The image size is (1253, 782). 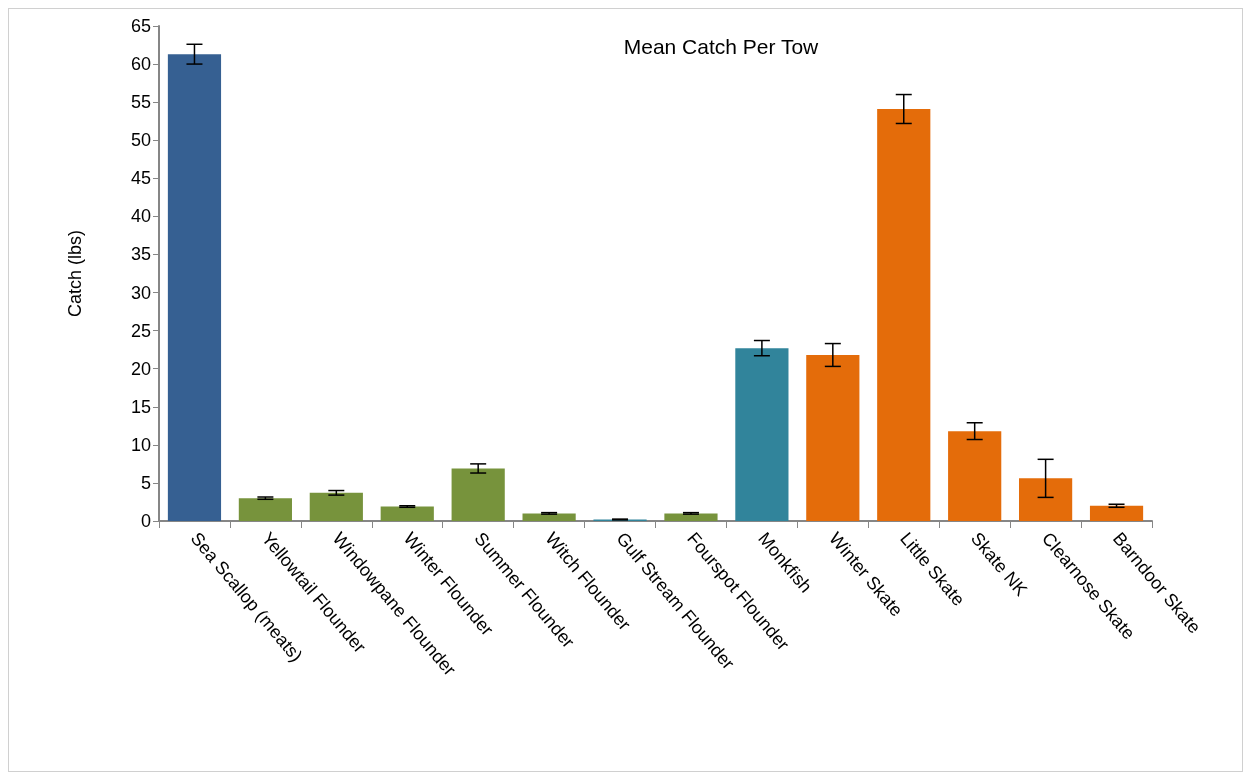 I want to click on y-tick-label: 50, so click(x=140, y=140).